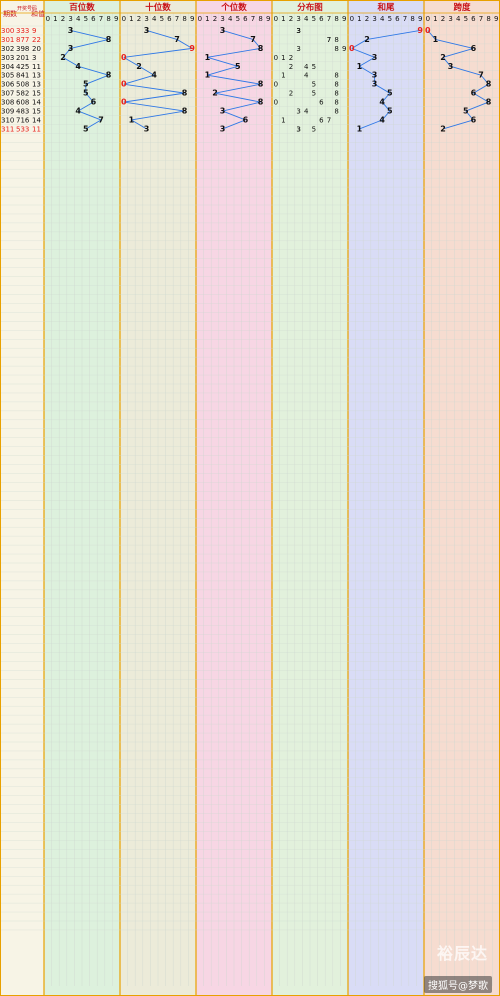  I want to click on panel-title: 个位数, so click(233, 7).